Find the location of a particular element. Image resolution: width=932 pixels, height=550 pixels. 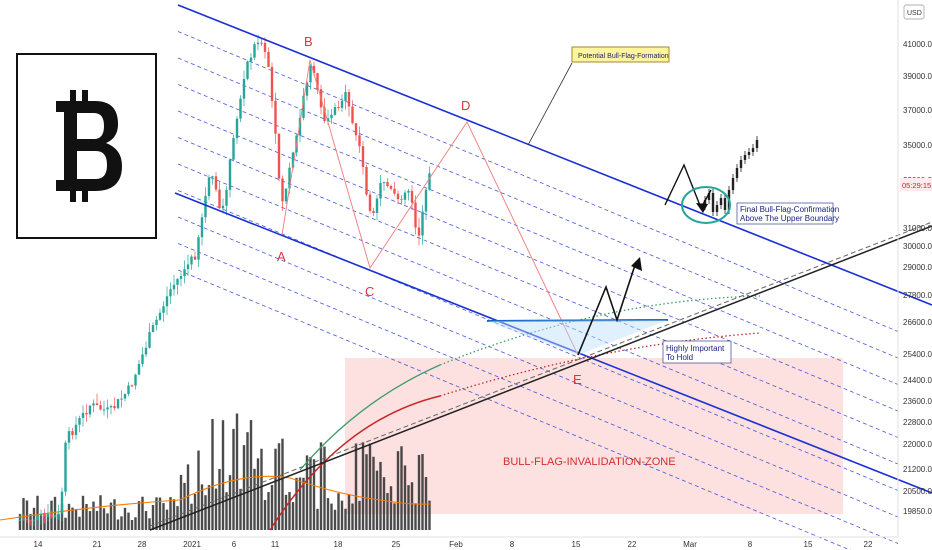

callout-pointer is located at coordinates (550, 104).